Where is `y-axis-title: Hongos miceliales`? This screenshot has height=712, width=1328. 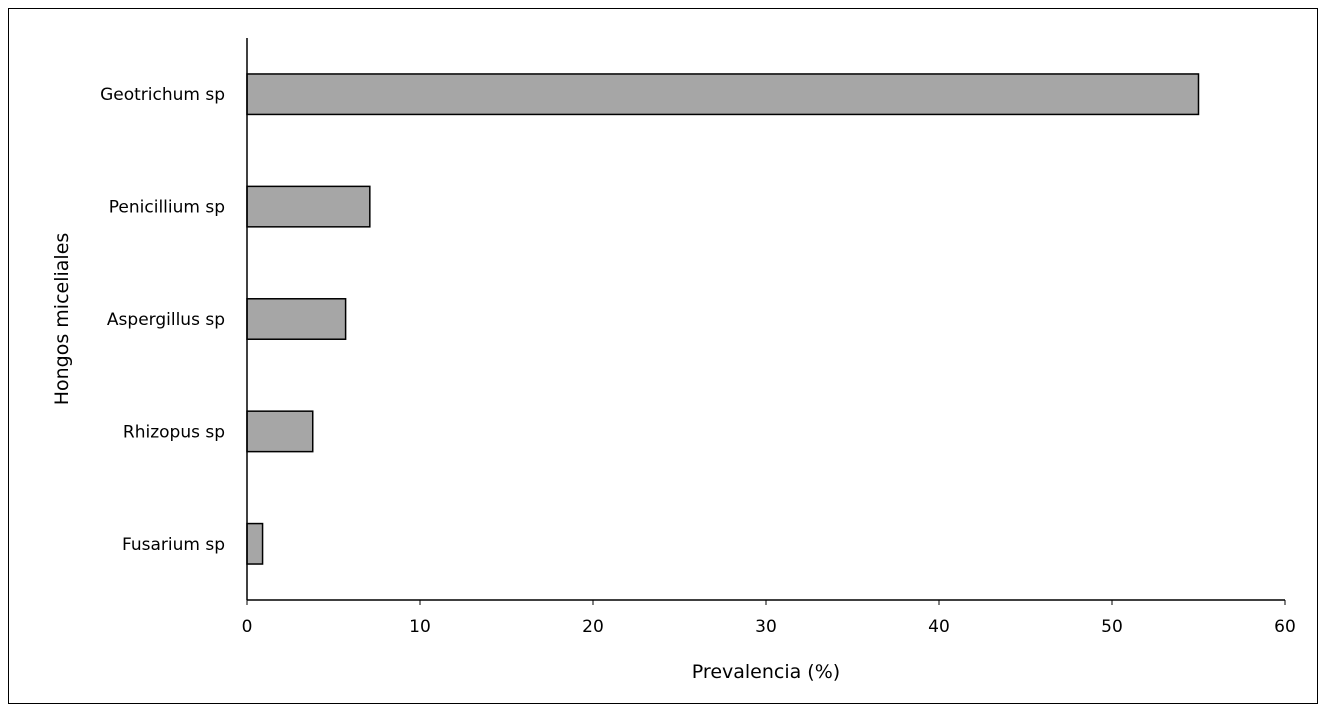 y-axis-title: Hongos miceliales is located at coordinates (62, 319).